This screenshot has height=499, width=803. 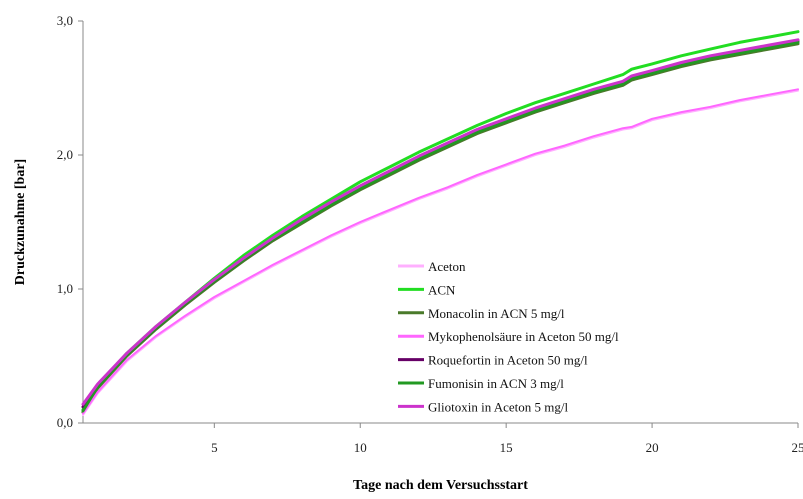 I want to click on x-tick-label: 20, so click(x=652, y=447).